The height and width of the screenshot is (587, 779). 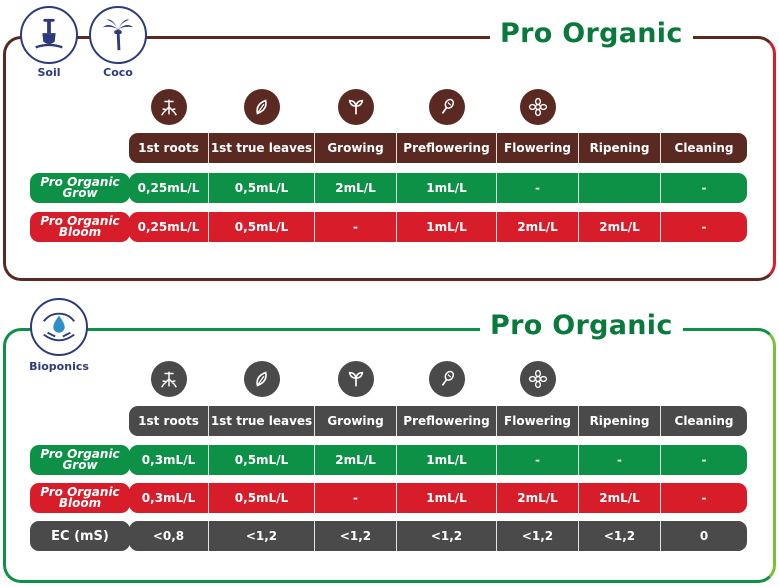 I want to click on table-cell, so click(x=620, y=188).